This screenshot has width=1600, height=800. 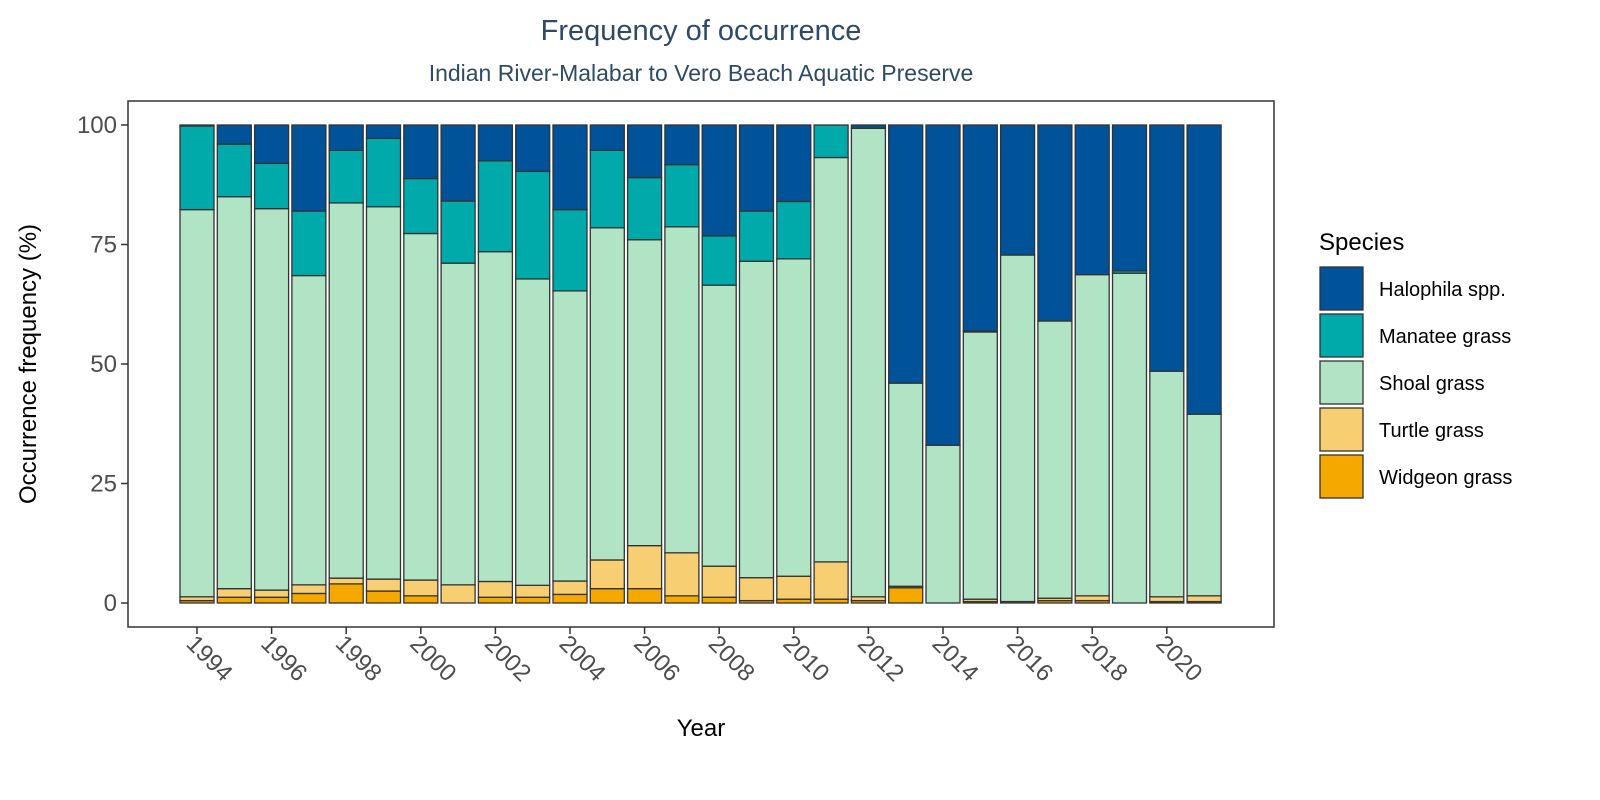 I want to click on bar-turtle-grass-2010, so click(x=794, y=587).